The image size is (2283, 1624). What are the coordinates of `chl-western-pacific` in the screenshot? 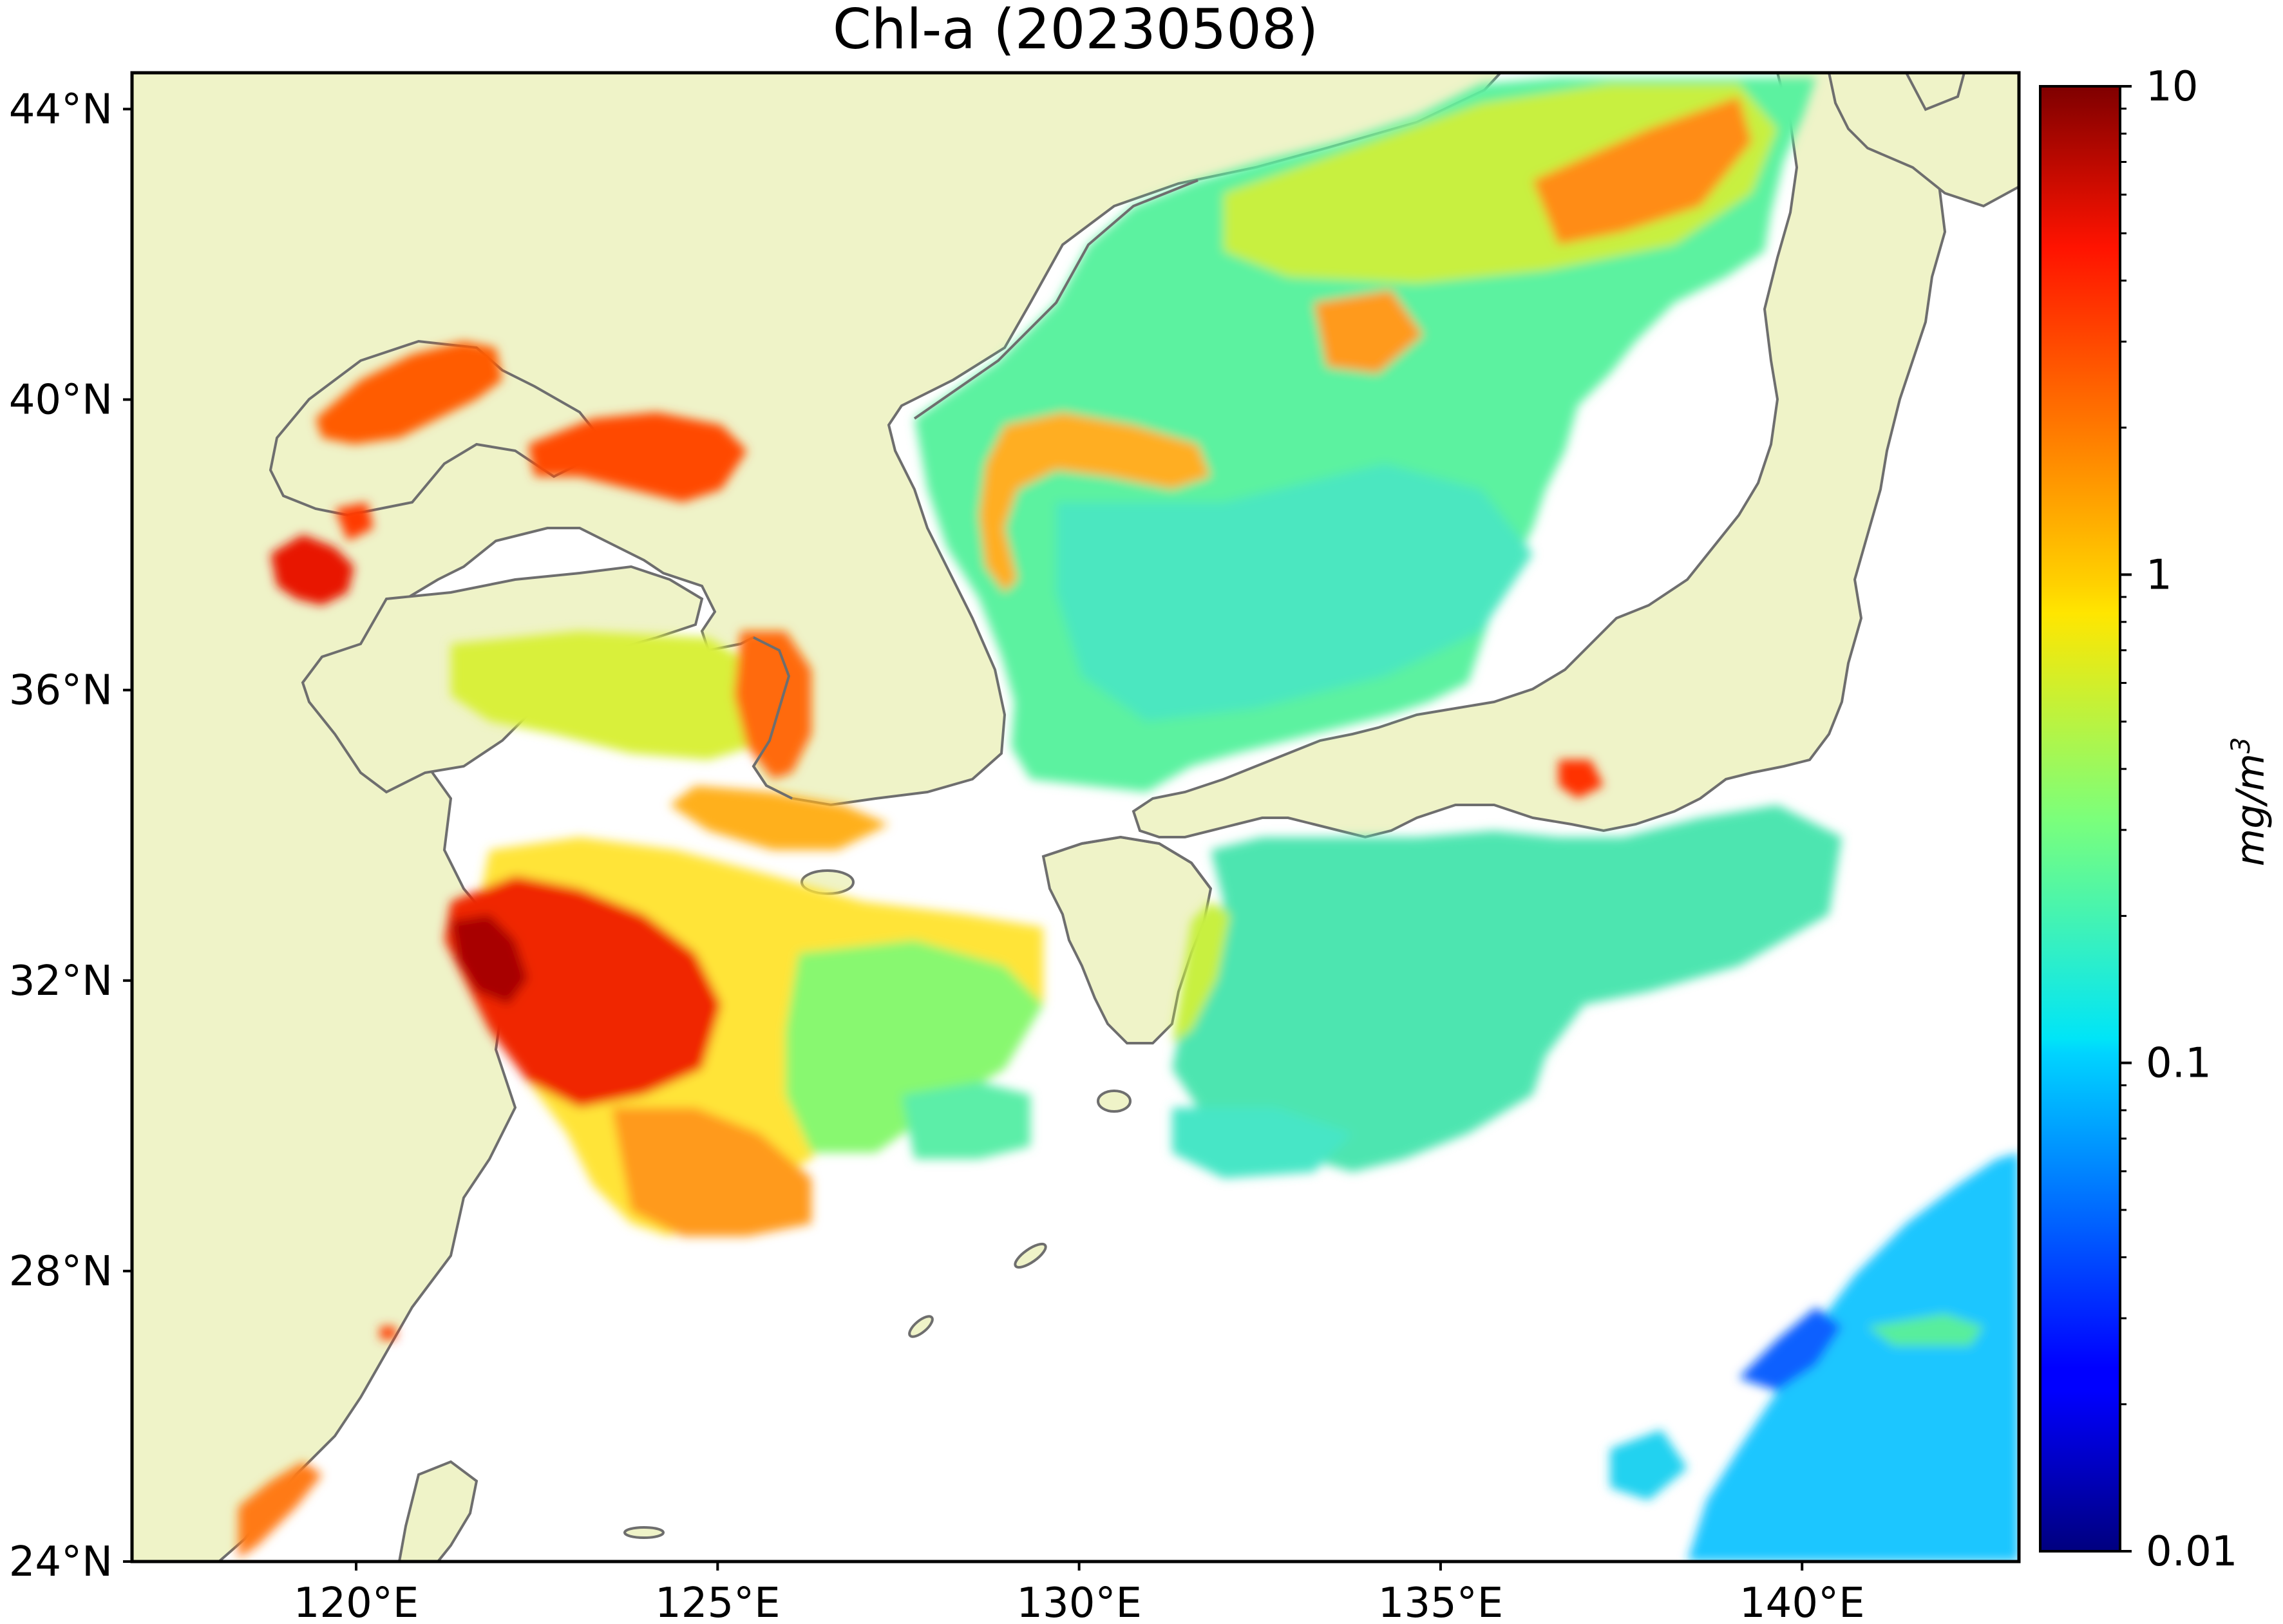 It's located at (1853, 1358).